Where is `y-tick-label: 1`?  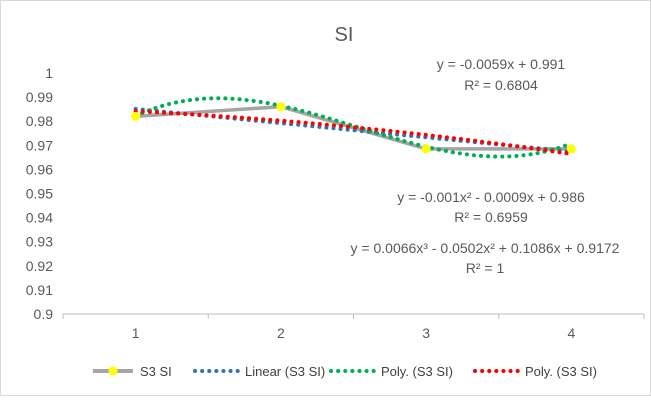 y-tick-label: 1 is located at coordinates (49, 73).